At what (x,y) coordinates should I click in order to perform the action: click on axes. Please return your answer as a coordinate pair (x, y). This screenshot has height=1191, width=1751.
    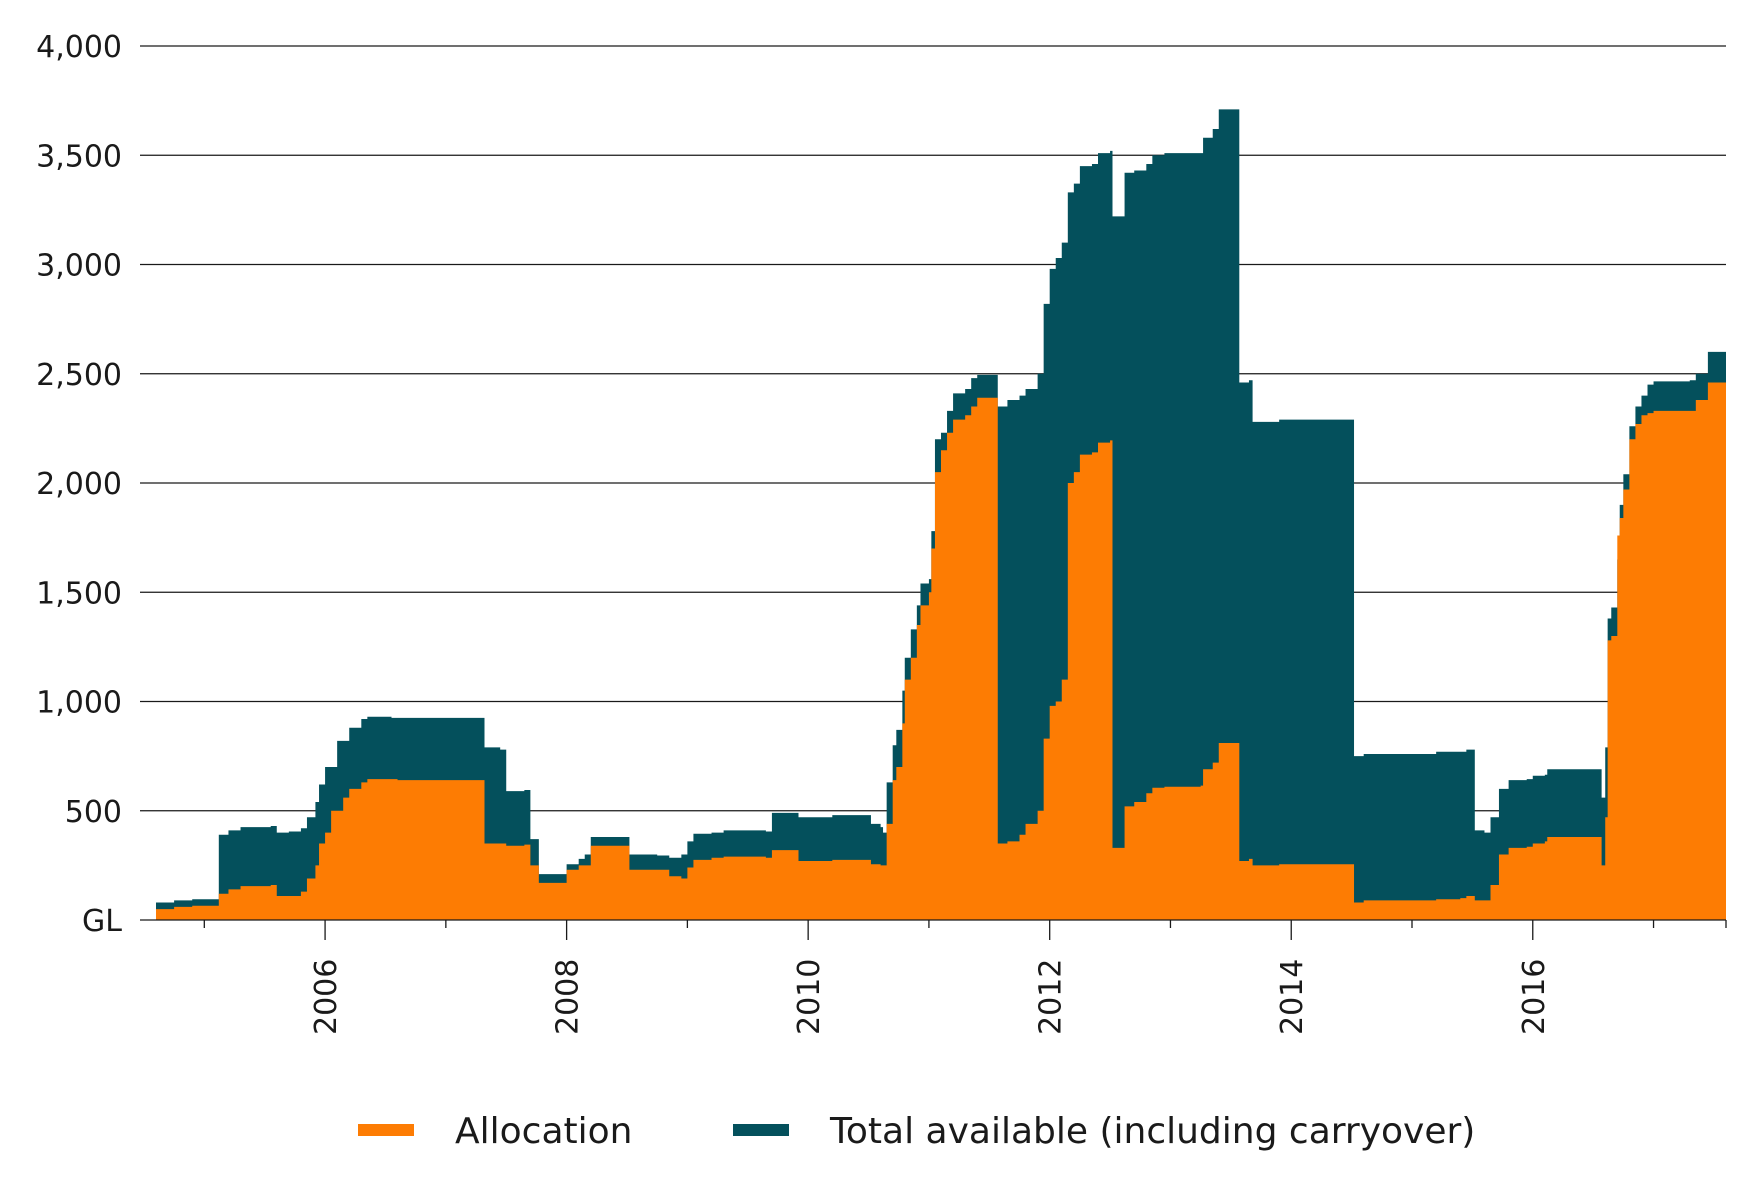
    Looking at the image, I should click on (933, 929).